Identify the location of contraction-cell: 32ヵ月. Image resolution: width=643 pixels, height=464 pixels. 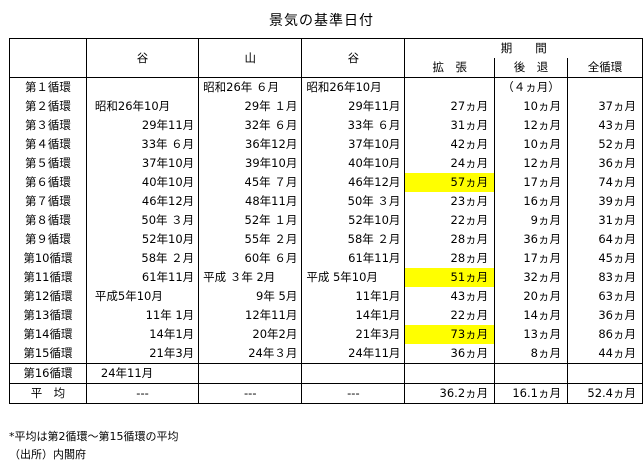
(531, 277).